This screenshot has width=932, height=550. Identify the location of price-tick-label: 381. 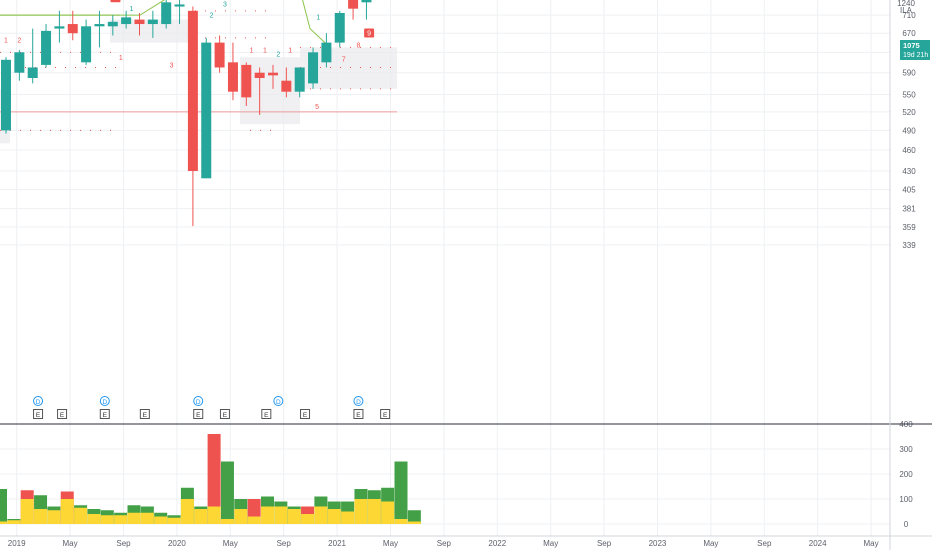
(909, 209).